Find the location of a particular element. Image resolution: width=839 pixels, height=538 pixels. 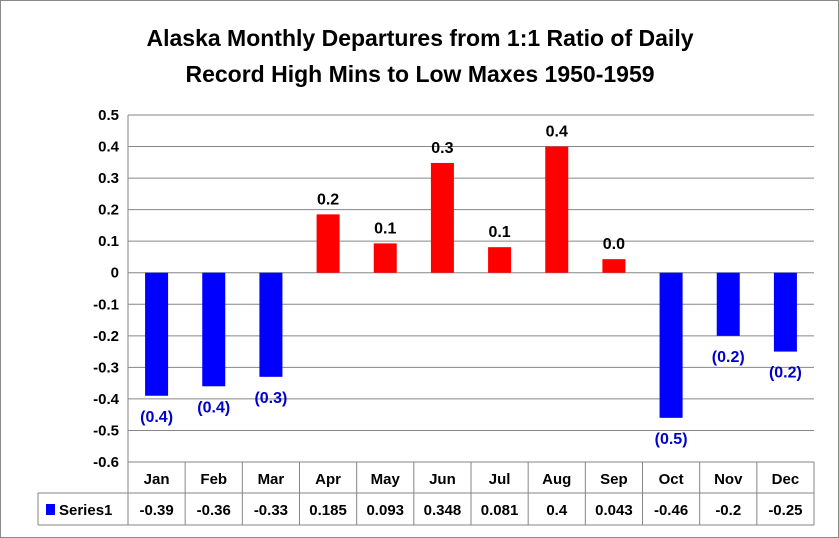

x-tick-label: Feb is located at coordinates (213, 479).